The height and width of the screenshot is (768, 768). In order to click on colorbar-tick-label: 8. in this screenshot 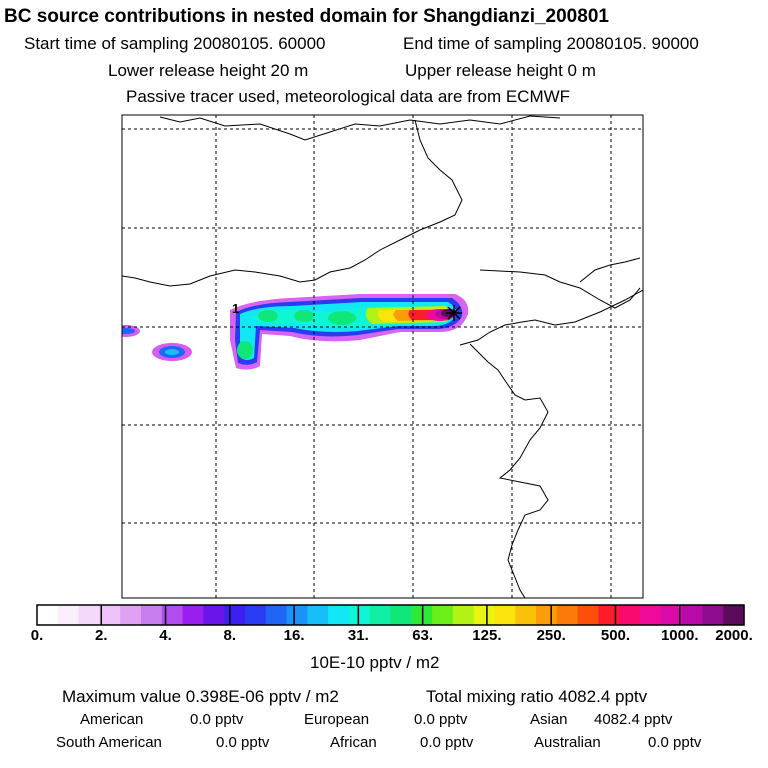, I will do `click(230, 635)`.